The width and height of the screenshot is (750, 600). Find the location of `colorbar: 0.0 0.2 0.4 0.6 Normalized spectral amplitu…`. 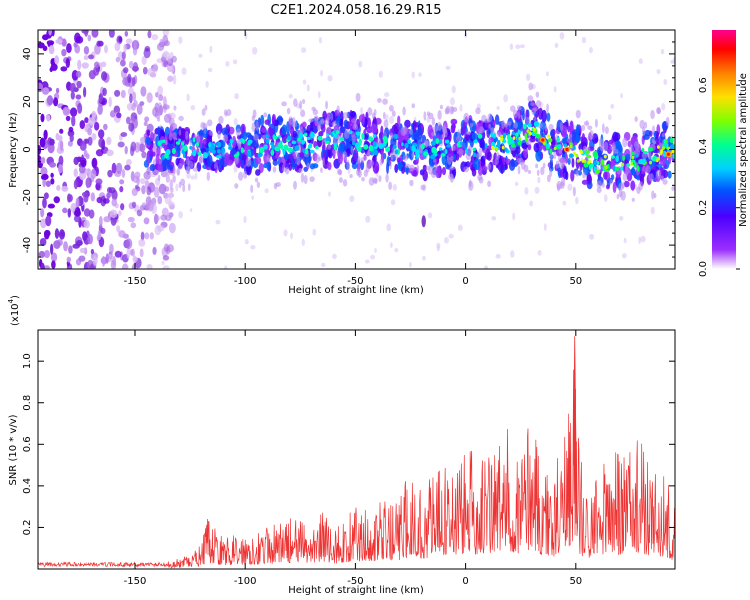

colorbar: 0.0 0.2 0.4 0.6 Normalized spectral amplitu… is located at coordinates (723, 153).